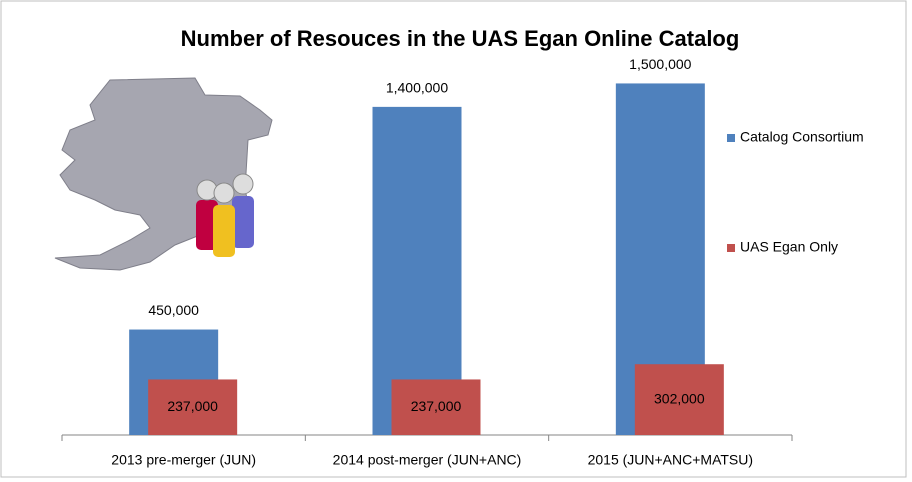 This screenshot has width=912, height=482. I want to click on legend-label: Catalog Consortium, so click(802, 137).